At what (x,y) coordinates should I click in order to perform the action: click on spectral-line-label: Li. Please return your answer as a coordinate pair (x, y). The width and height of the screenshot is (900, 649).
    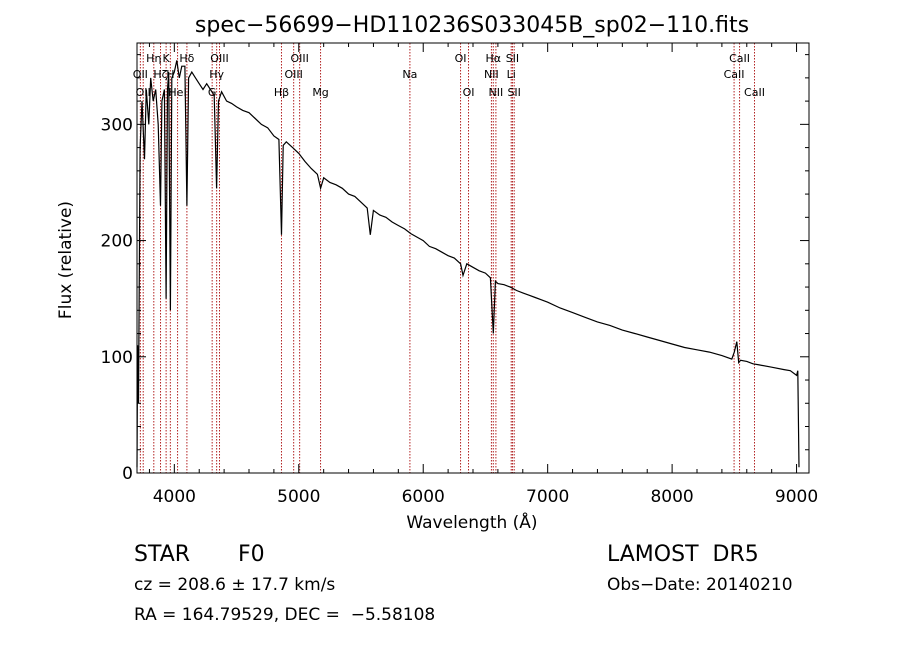
    Looking at the image, I should click on (511, 74).